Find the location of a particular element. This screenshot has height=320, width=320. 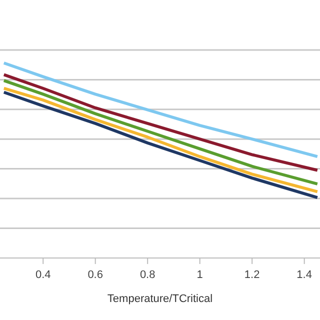

x-tick-label: 0.8 is located at coordinates (148, 274).